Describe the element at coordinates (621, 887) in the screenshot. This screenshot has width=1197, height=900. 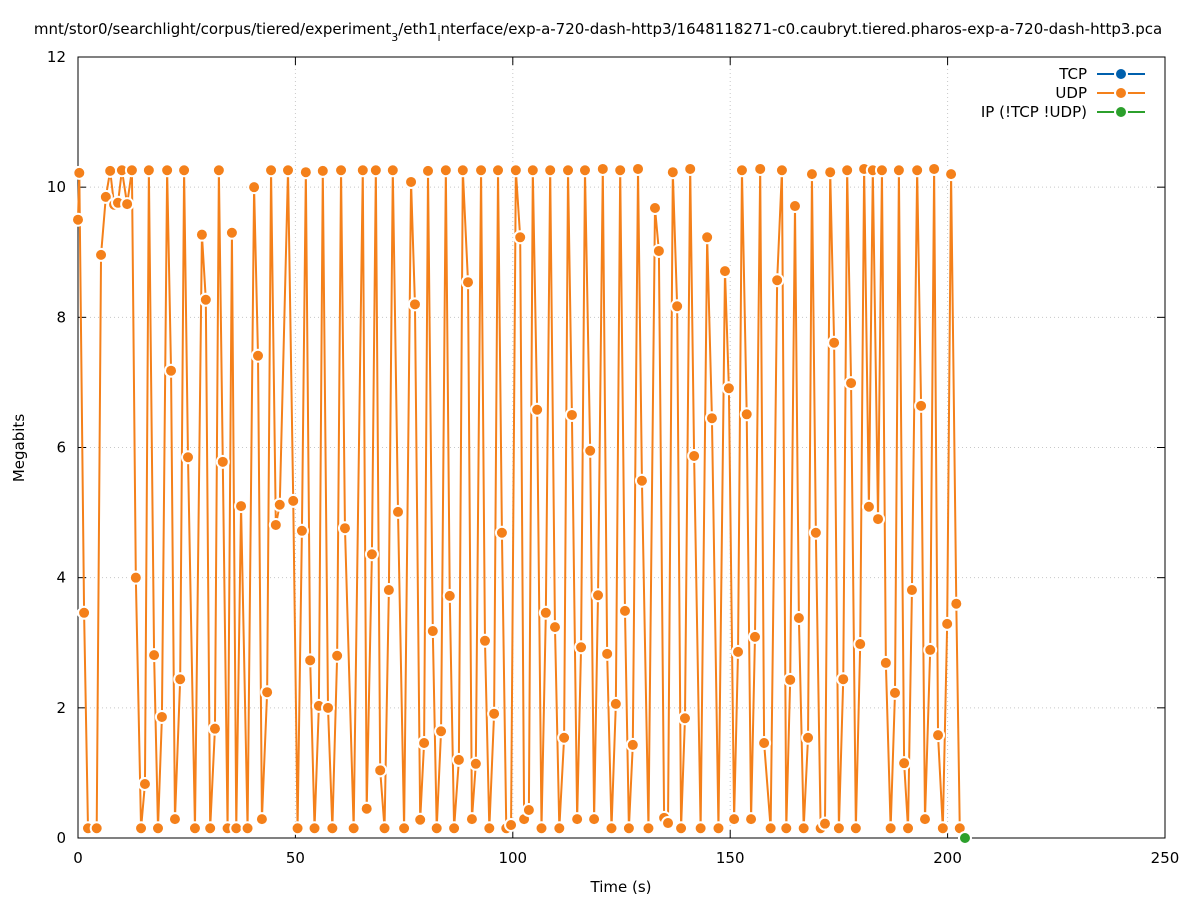
I see `x-axis-label: Time (s)` at that location.